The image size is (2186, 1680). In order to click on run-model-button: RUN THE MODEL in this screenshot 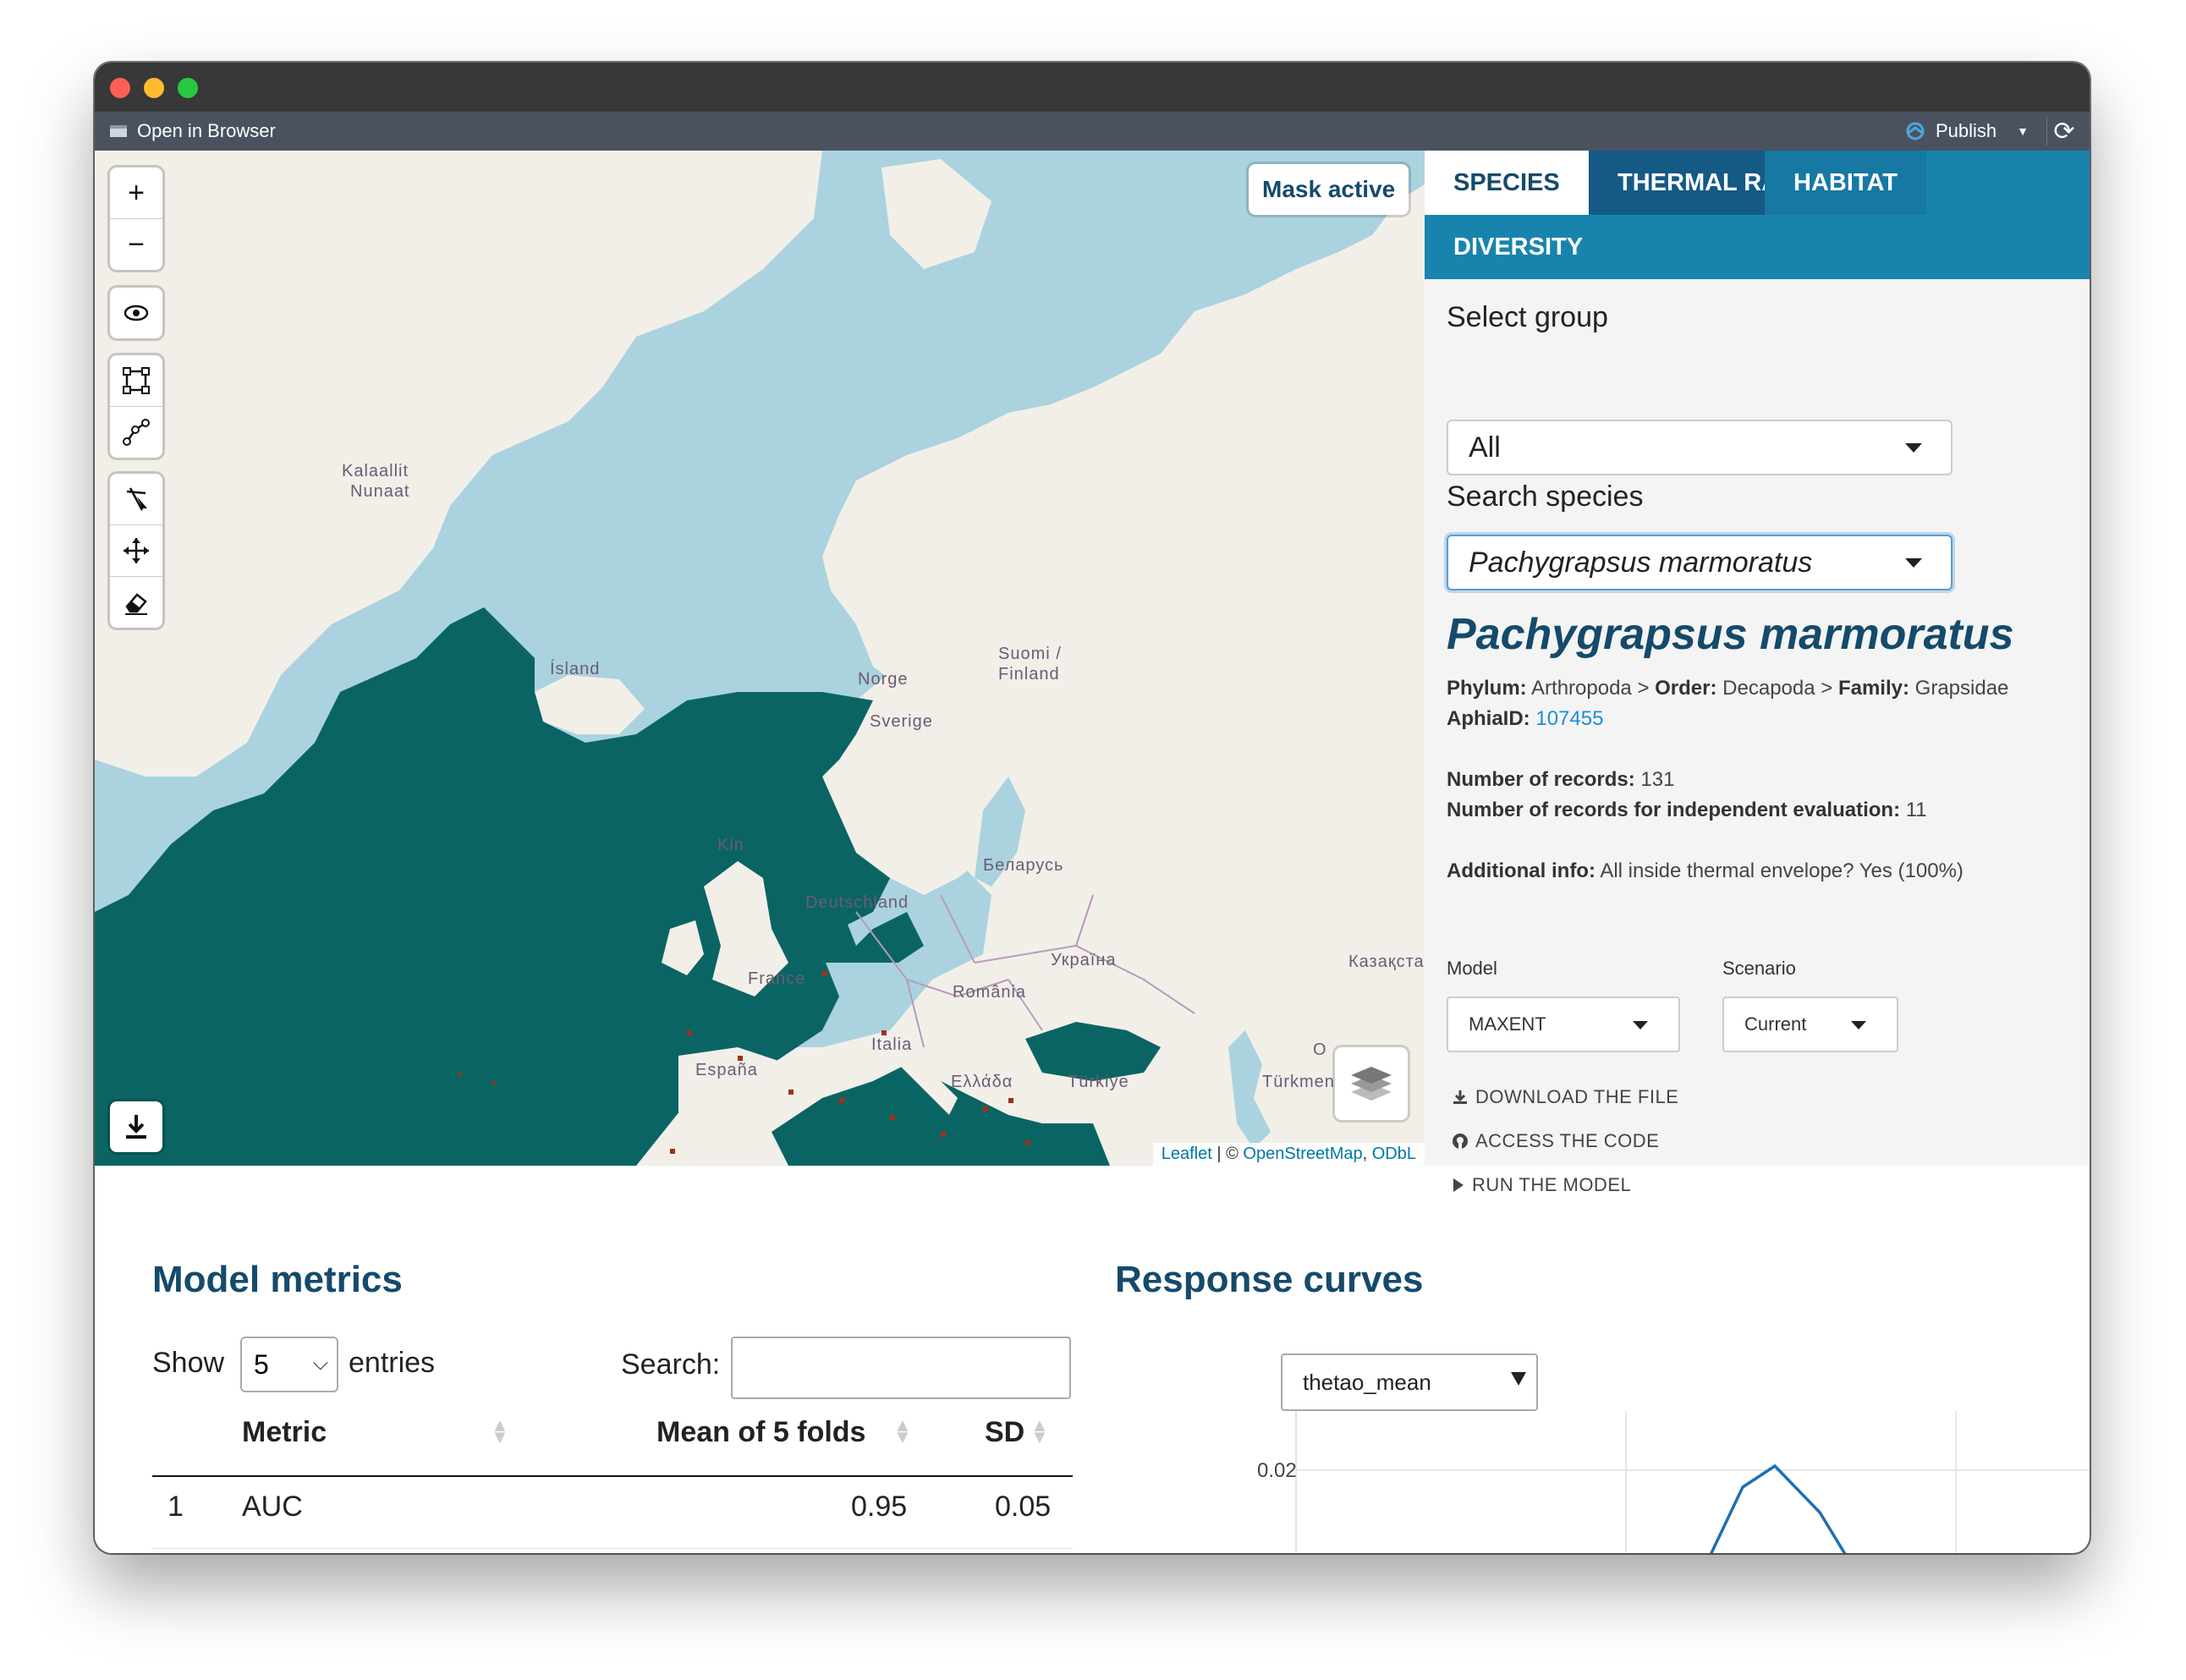, I will do `click(1541, 1185)`.